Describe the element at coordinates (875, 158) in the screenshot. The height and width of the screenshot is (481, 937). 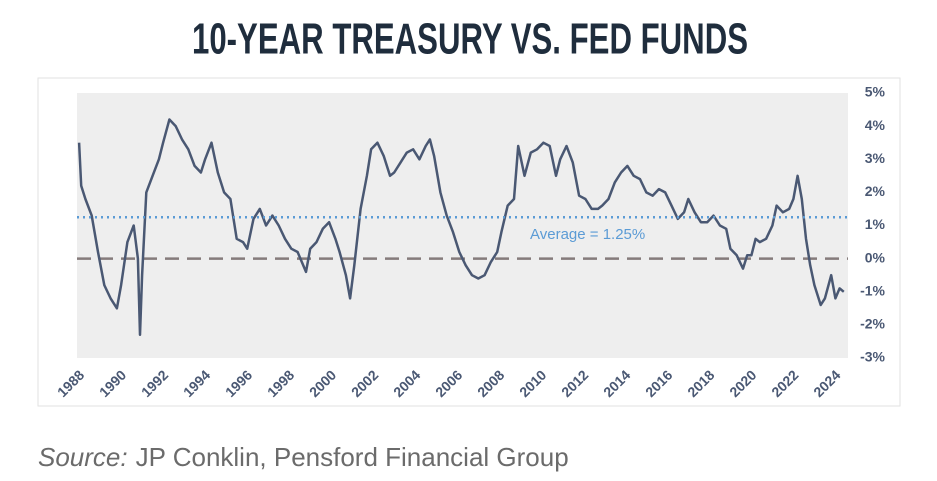
I see `y-tick-label: 3%` at that location.